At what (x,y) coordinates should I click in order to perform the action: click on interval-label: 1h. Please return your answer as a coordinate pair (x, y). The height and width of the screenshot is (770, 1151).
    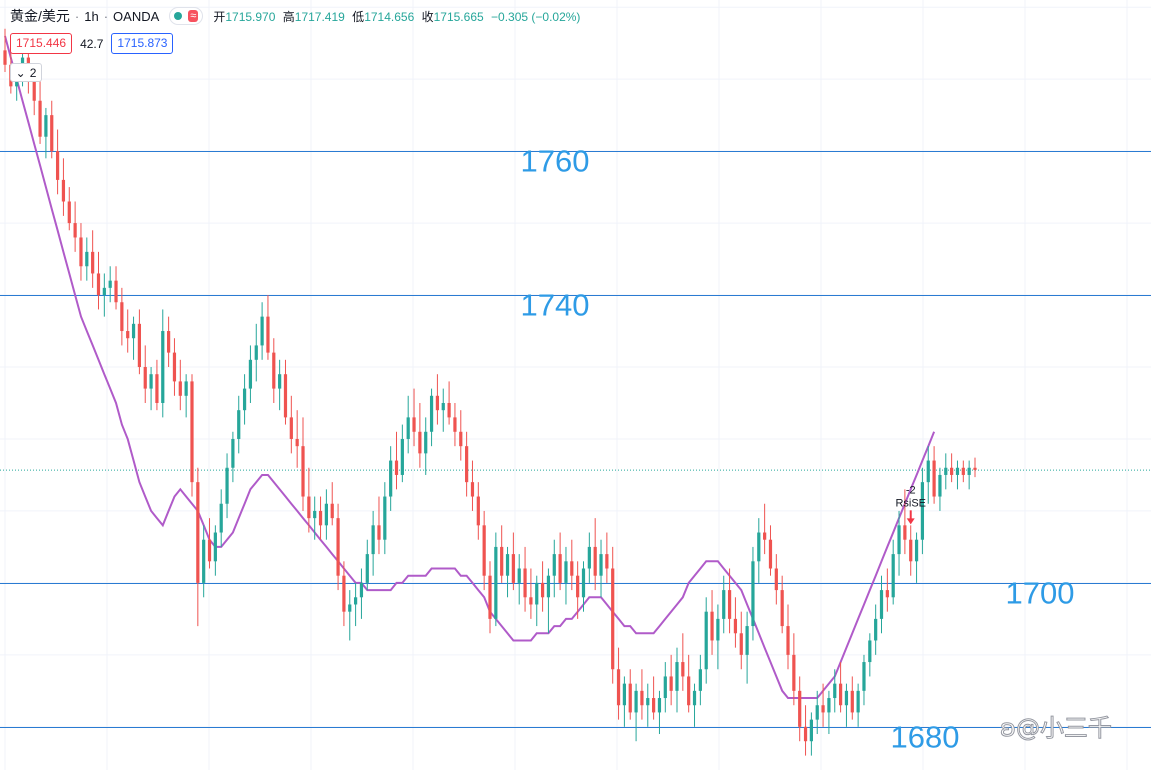
    Looking at the image, I should click on (91, 16).